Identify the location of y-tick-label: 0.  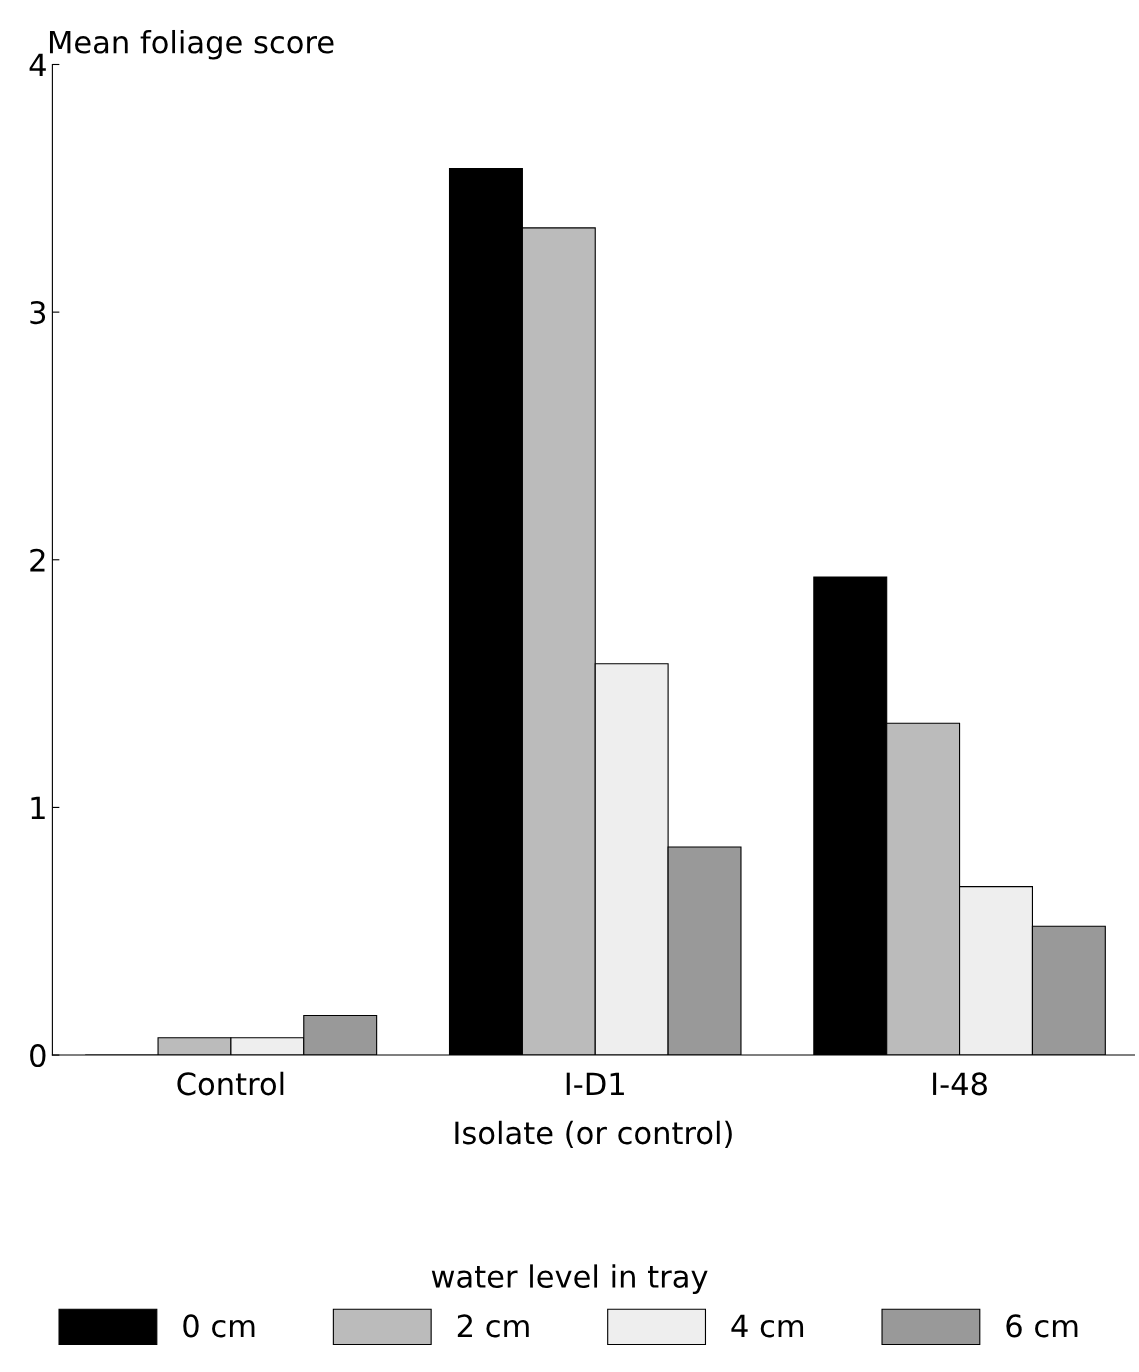
(38, 1056).